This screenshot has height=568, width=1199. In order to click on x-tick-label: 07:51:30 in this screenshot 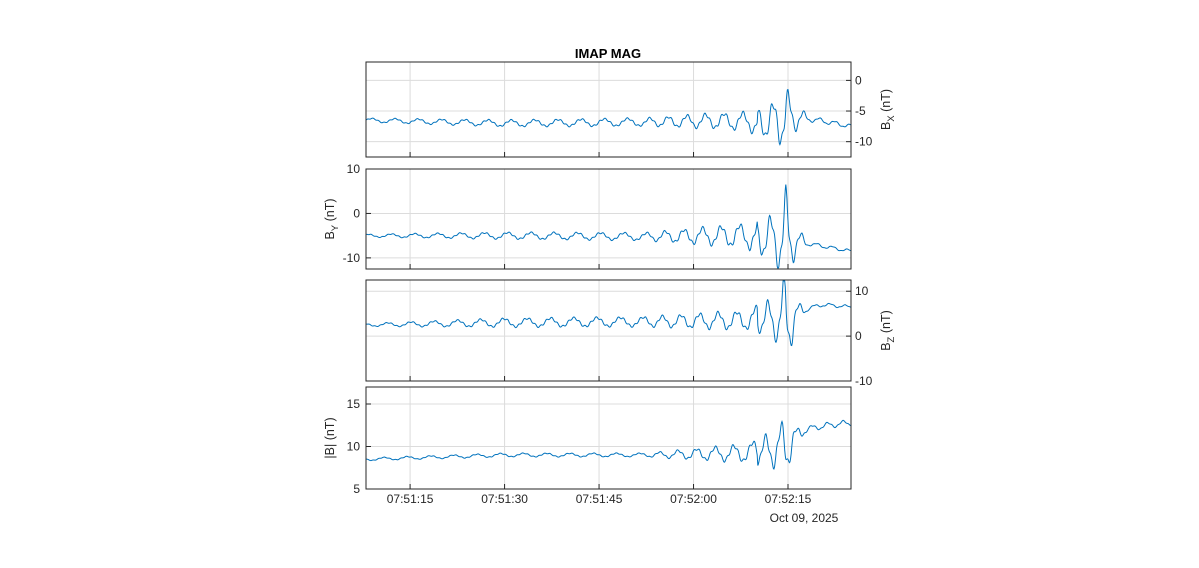, I will do `click(504, 499)`.